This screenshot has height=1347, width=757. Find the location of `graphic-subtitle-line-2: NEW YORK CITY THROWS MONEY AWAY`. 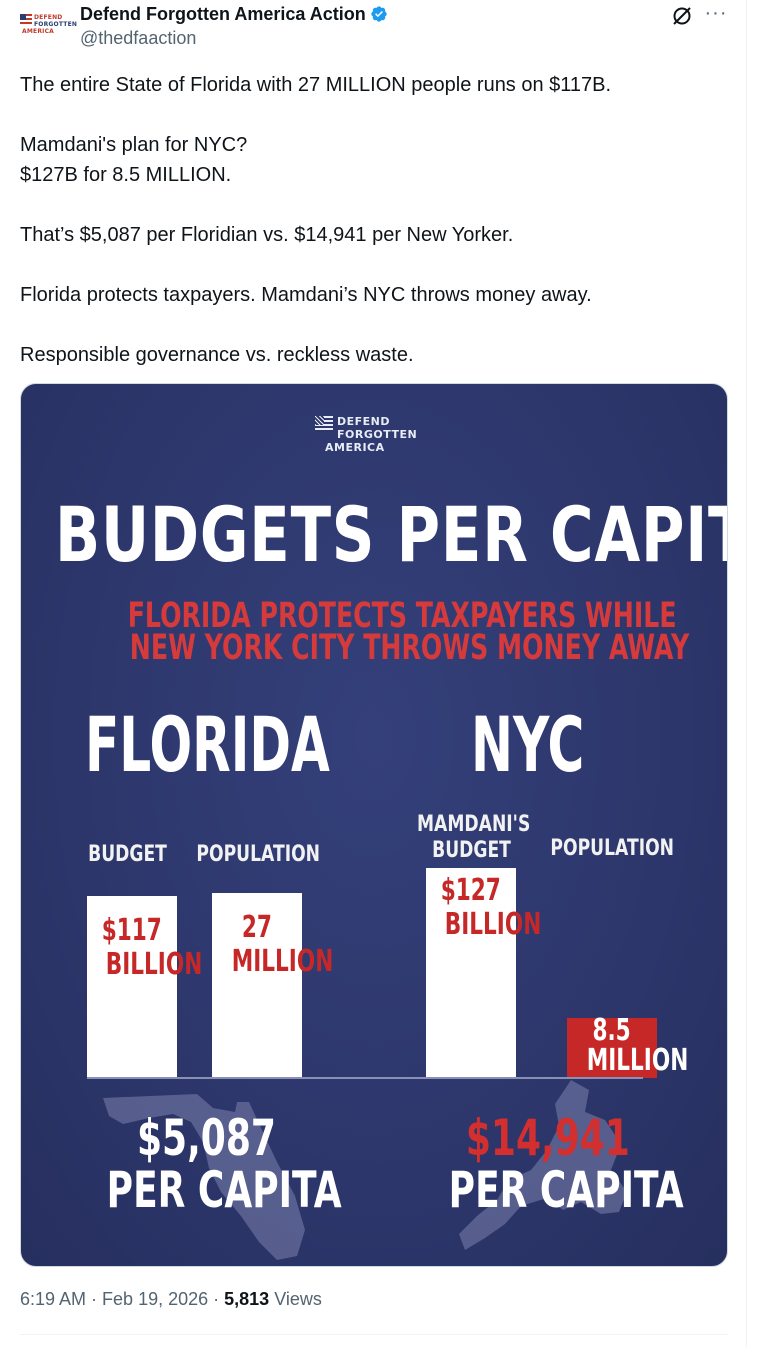

graphic-subtitle-line-2: NEW YORK CITY THROWS MONEY AWAY is located at coordinates (374, 648).